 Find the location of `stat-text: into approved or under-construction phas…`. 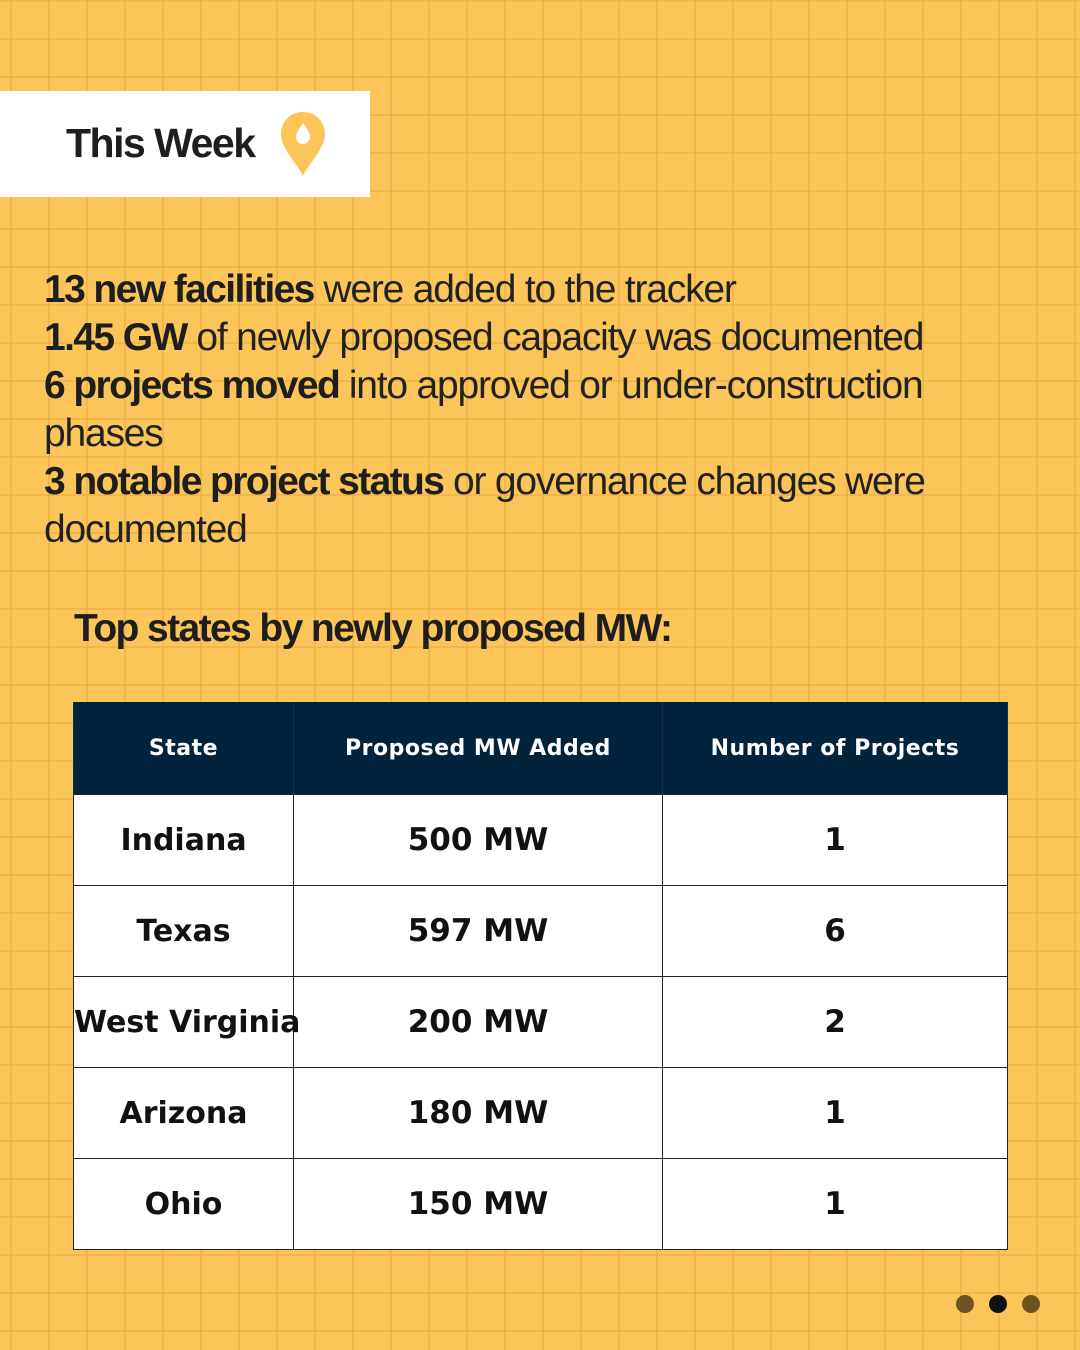

stat-text: into approved or under-construction phas… is located at coordinates (484, 409).